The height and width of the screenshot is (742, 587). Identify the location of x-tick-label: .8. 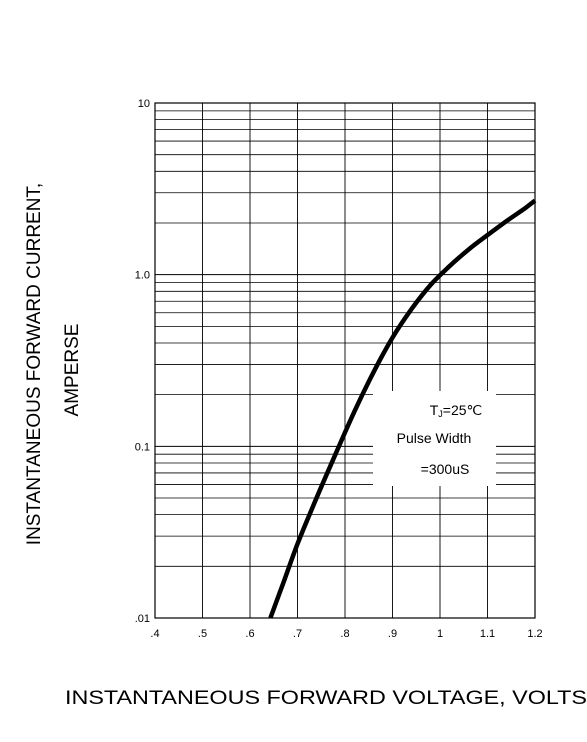
(344, 634).